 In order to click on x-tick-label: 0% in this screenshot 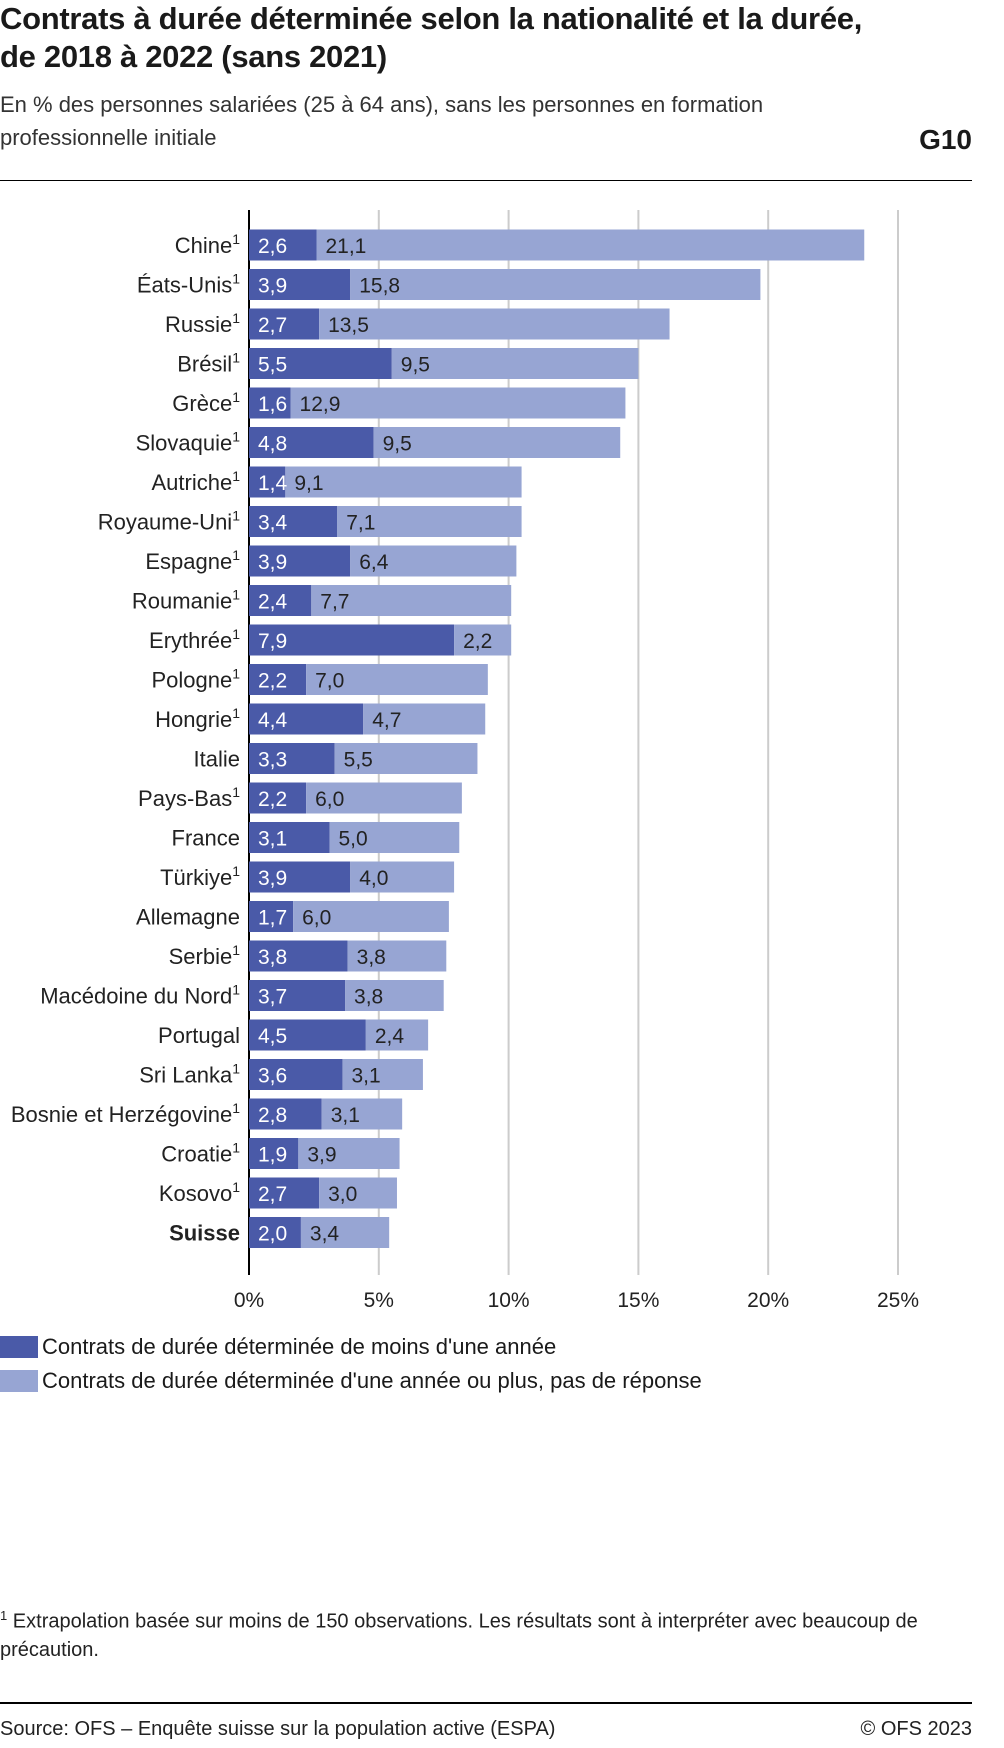, I will do `click(249, 1300)`.